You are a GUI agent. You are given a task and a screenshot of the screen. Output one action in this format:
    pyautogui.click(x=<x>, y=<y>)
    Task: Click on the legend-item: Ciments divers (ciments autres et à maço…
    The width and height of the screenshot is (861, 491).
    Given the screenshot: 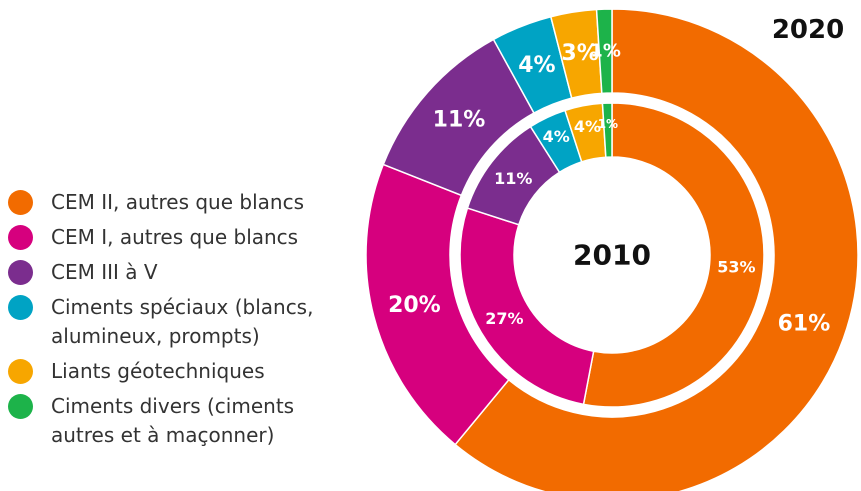 What is the action you would take?
    pyautogui.click(x=188, y=421)
    